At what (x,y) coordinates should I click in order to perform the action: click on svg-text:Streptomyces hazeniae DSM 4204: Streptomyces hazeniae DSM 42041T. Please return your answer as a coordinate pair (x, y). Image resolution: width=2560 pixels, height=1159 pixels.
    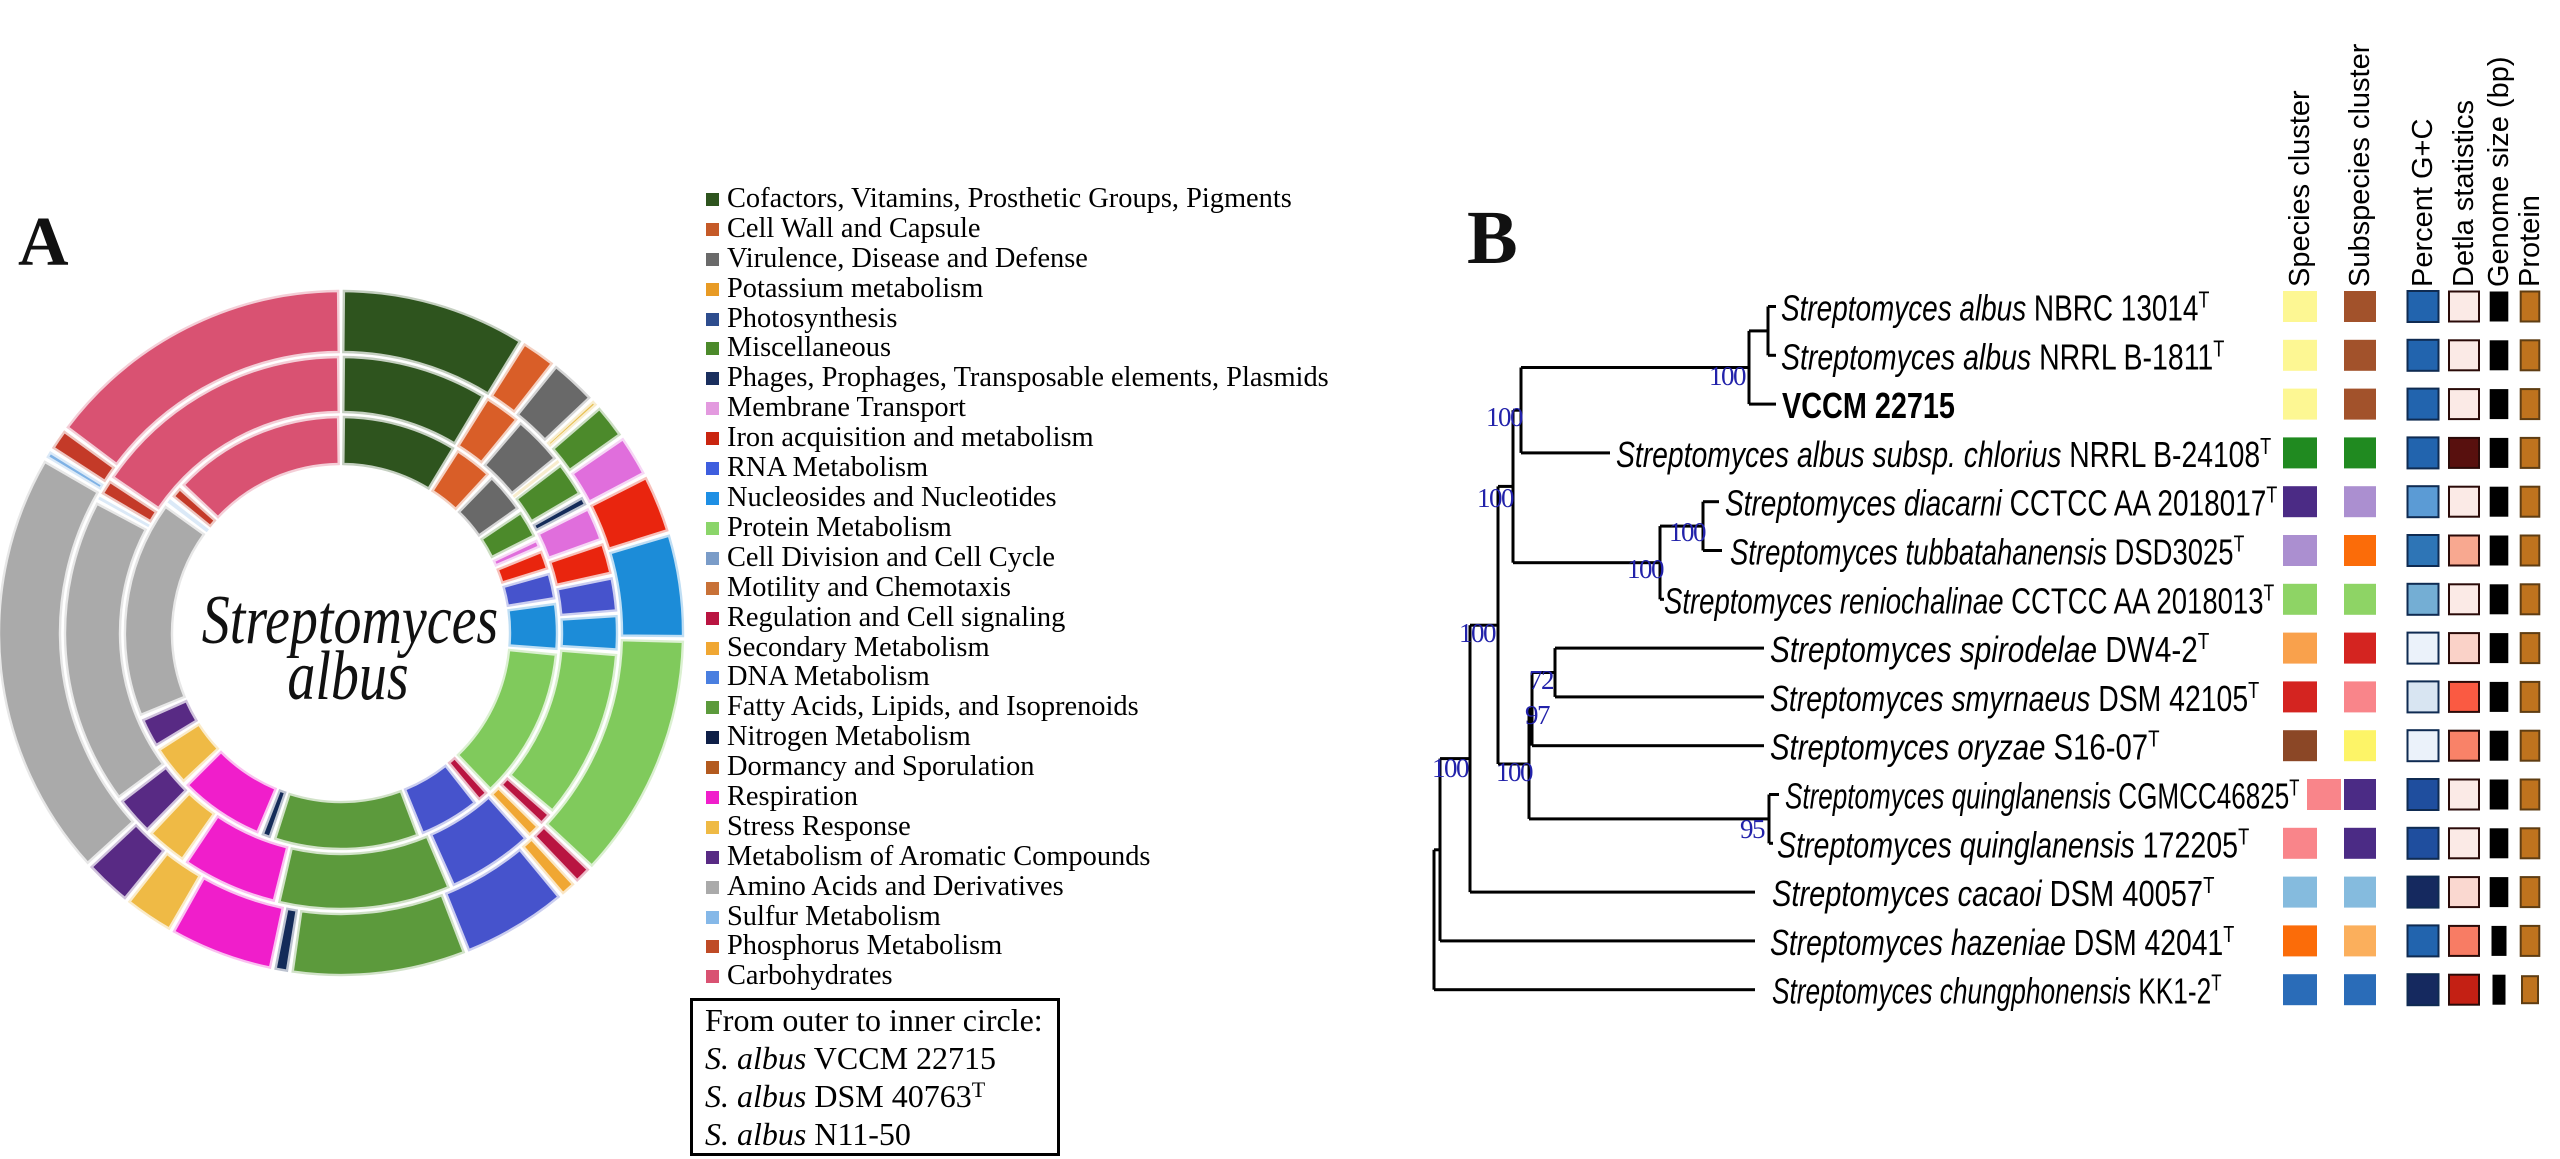
    Looking at the image, I should click on (2002, 942).